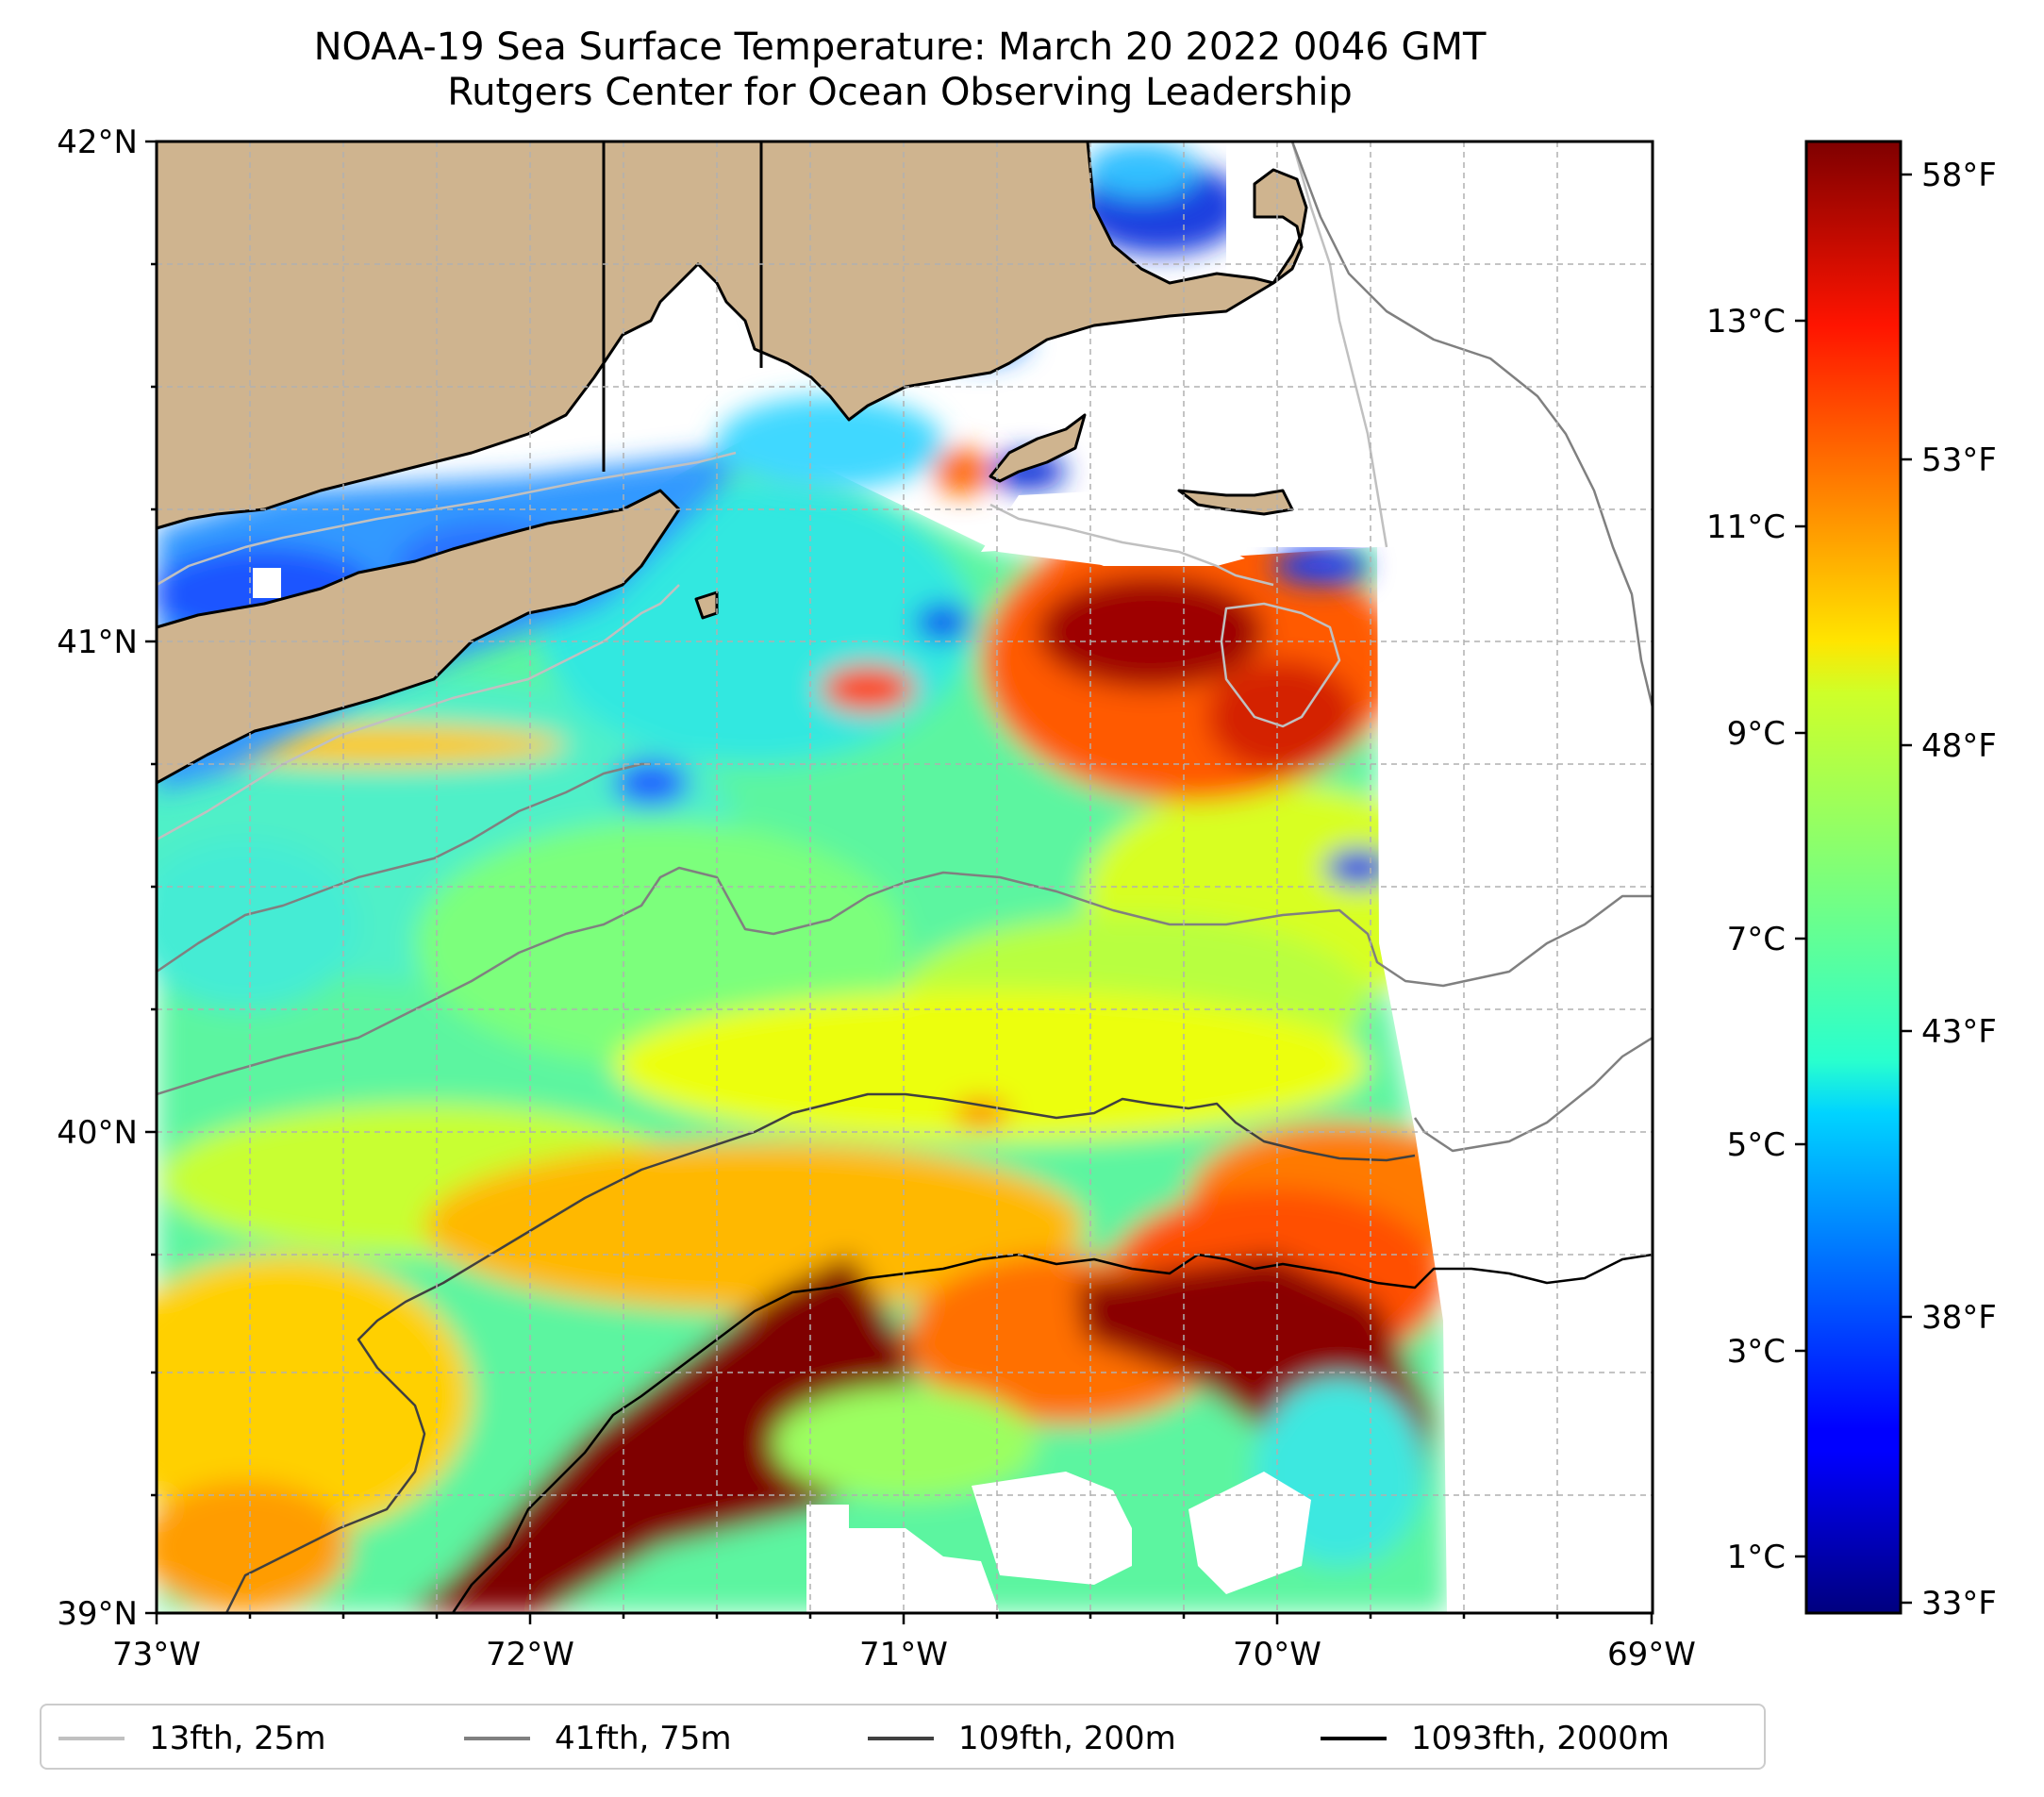 This screenshot has height=1797, width=2044. What do you see at coordinates (1959, 889) in the screenshot?
I see `colorbar-fahrenheit-labels: 58°F 53°F 48°F 43°F 38°F 33°F` at bounding box center [1959, 889].